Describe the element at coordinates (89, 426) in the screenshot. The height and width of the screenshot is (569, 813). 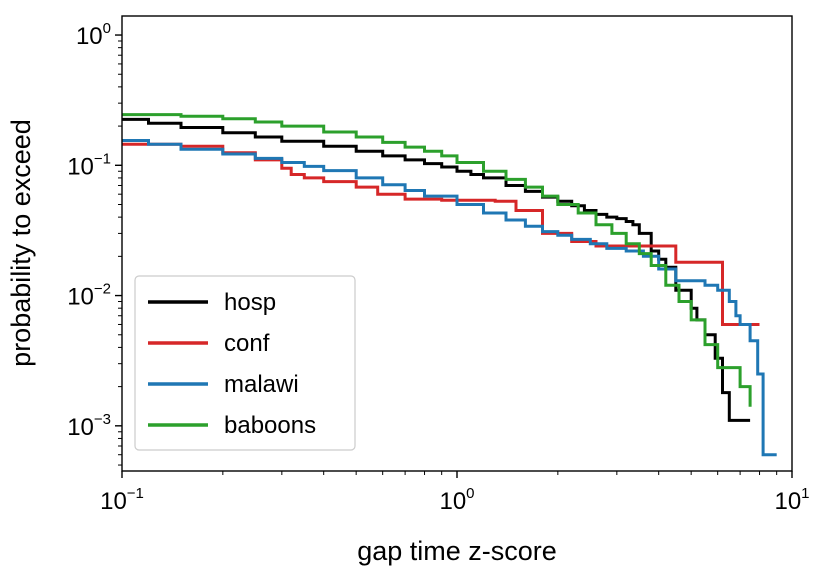
I see `y-tick-label: 10⁻³` at that location.